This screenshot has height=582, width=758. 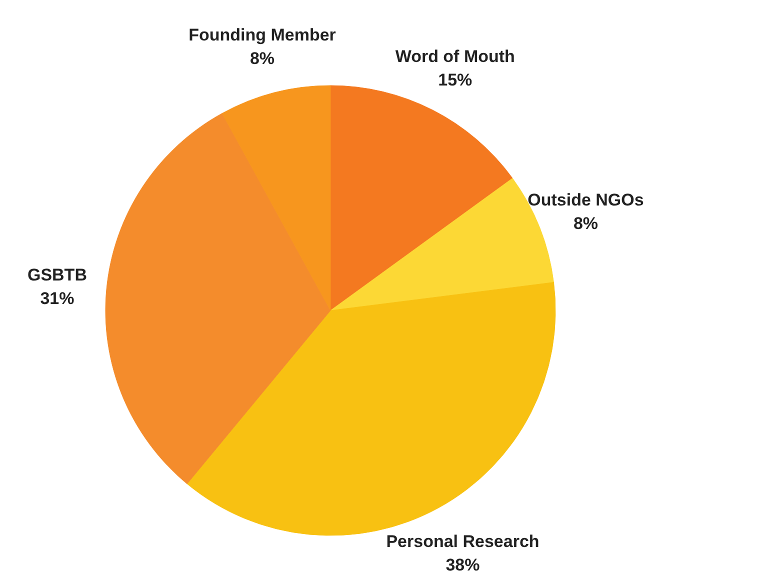 What do you see at coordinates (262, 35) in the screenshot?
I see `slice-label: Founding Member` at bounding box center [262, 35].